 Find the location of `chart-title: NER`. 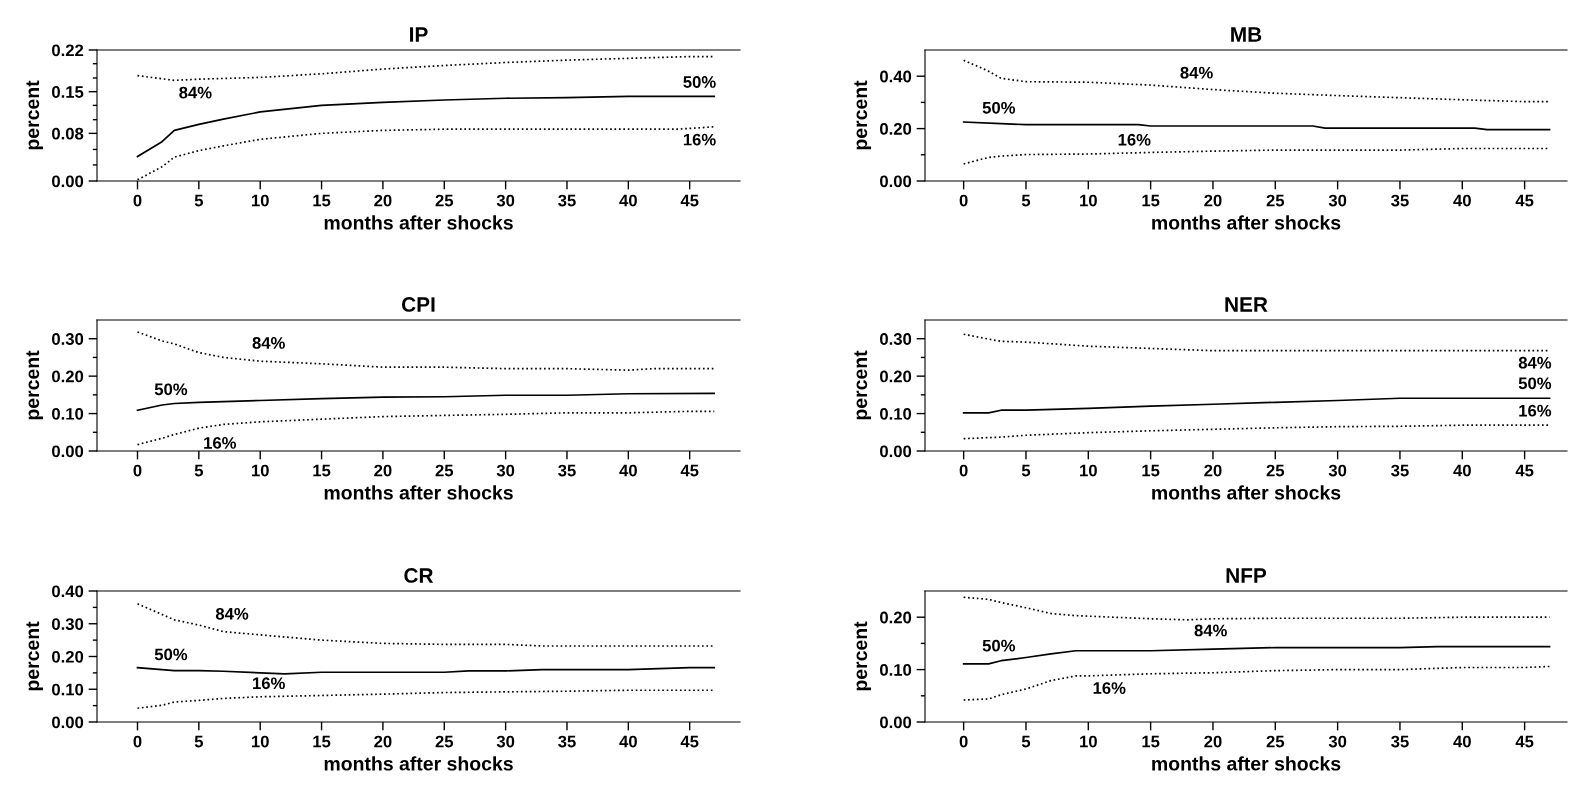

chart-title: NER is located at coordinates (1246, 304).